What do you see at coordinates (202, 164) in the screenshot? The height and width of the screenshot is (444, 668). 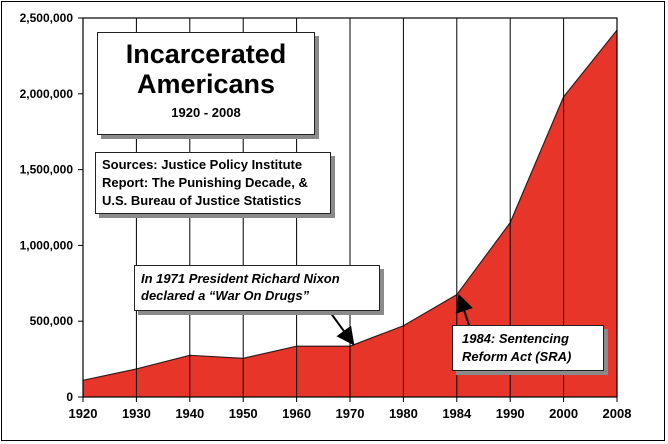 I see `sources-line-1: Sources: Justice Policy Institute` at bounding box center [202, 164].